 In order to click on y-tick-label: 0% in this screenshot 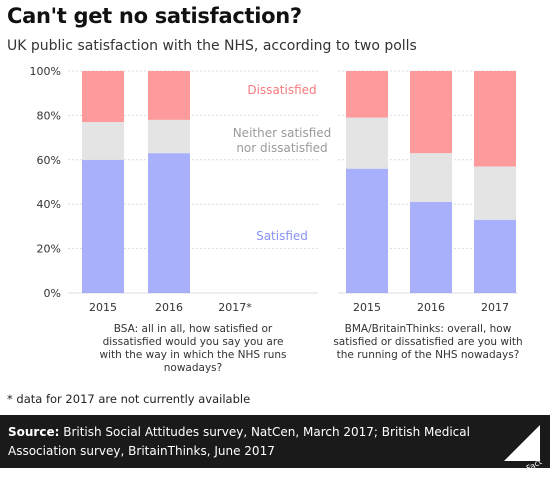, I will do `click(52, 293)`.